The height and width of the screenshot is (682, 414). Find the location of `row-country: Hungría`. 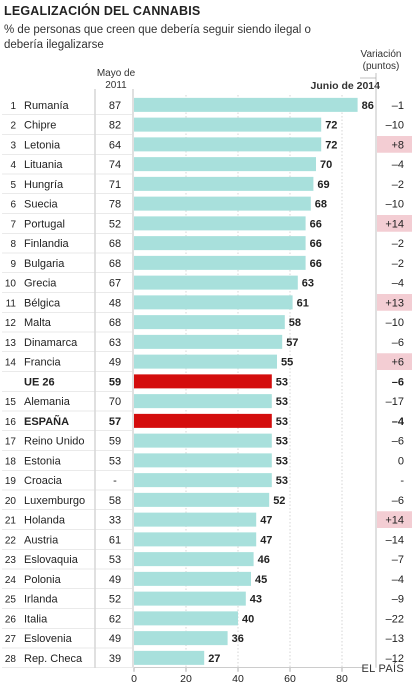

row-country: Hungría is located at coordinates (44, 185).